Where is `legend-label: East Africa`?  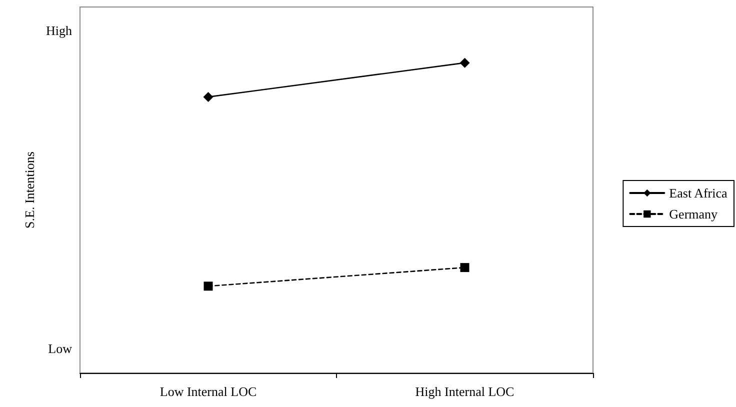 legend-label: East Africa is located at coordinates (698, 193).